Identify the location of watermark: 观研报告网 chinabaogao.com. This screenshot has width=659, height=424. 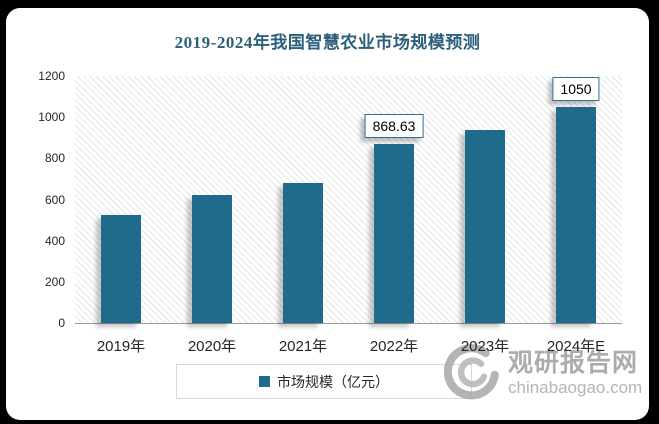
(544, 373).